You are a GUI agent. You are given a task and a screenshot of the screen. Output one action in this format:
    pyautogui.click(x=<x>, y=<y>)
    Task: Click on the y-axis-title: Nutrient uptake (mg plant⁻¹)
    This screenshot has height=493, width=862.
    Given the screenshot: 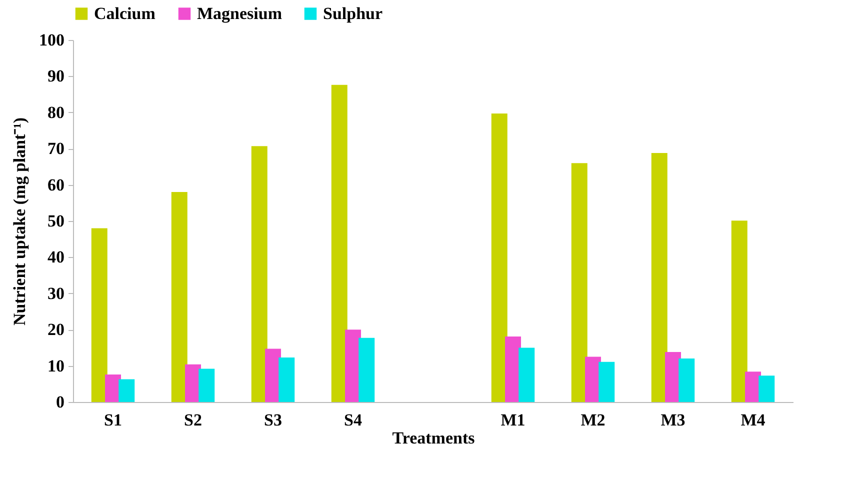 What is the action you would take?
    pyautogui.click(x=19, y=221)
    